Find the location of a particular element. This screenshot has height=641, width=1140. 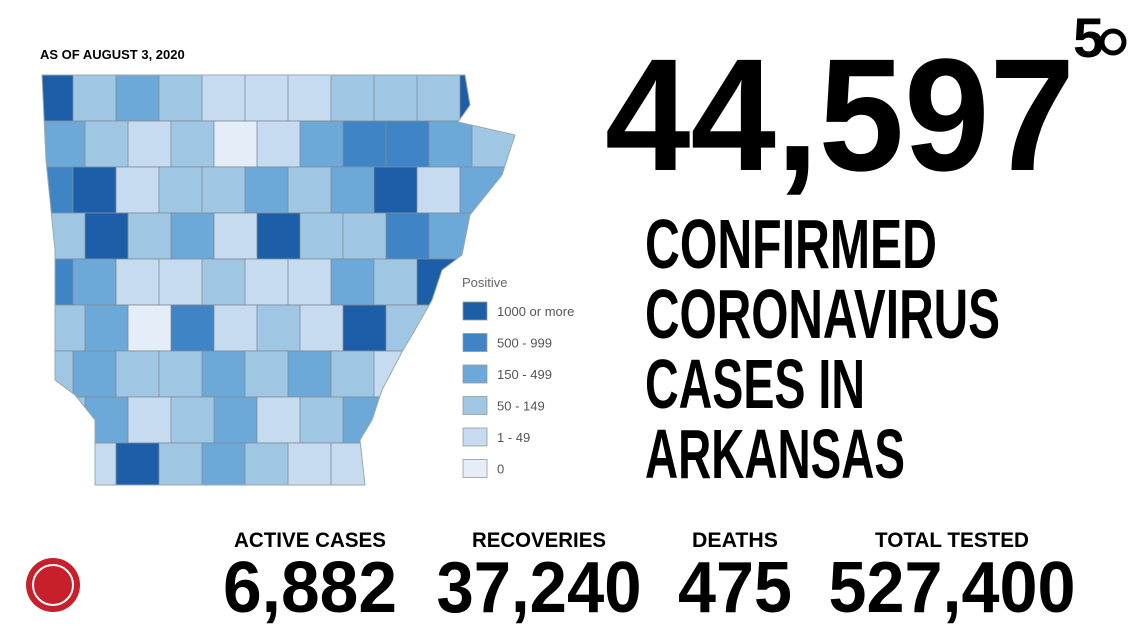

legend-label: 0 is located at coordinates (500, 469).